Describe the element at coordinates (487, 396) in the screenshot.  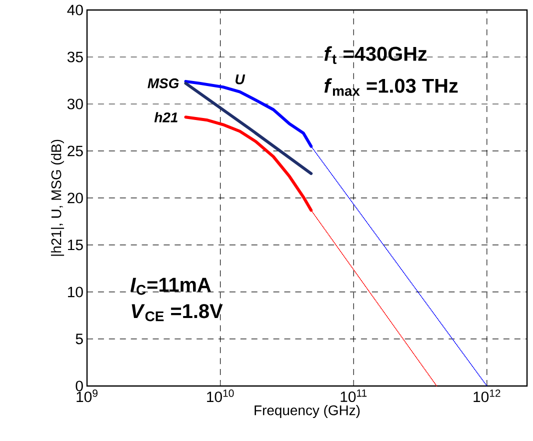
I see `x-tick-label: 10$^{12}$` at that location.